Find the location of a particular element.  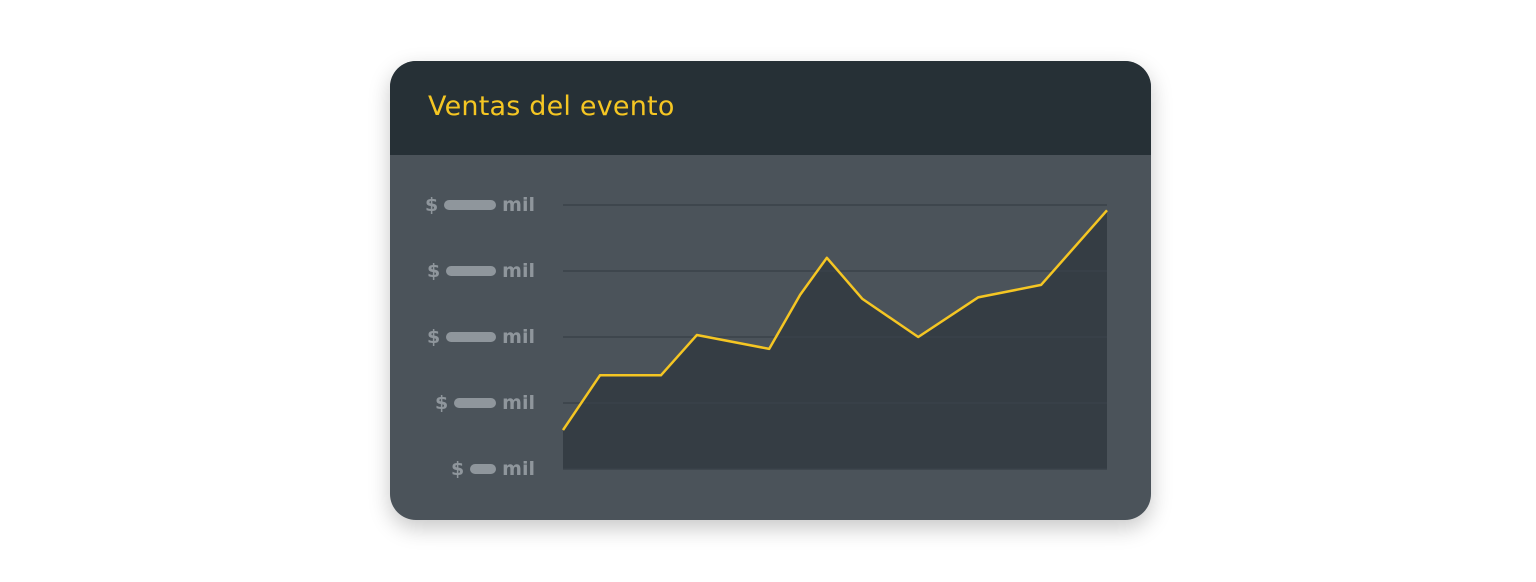

series-line is located at coordinates (834, 320).